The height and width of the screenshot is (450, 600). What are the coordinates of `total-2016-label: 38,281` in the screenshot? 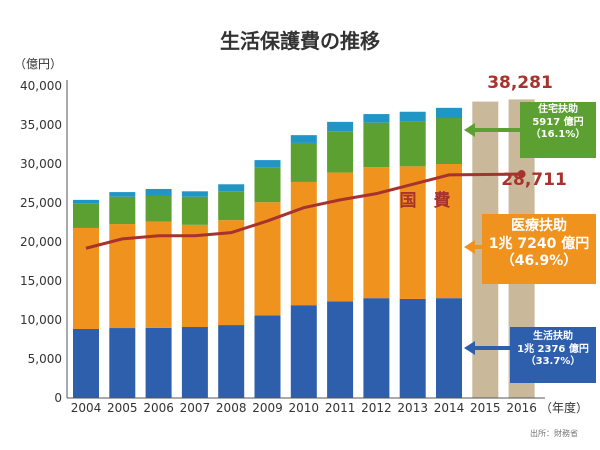 It's located at (520, 83).